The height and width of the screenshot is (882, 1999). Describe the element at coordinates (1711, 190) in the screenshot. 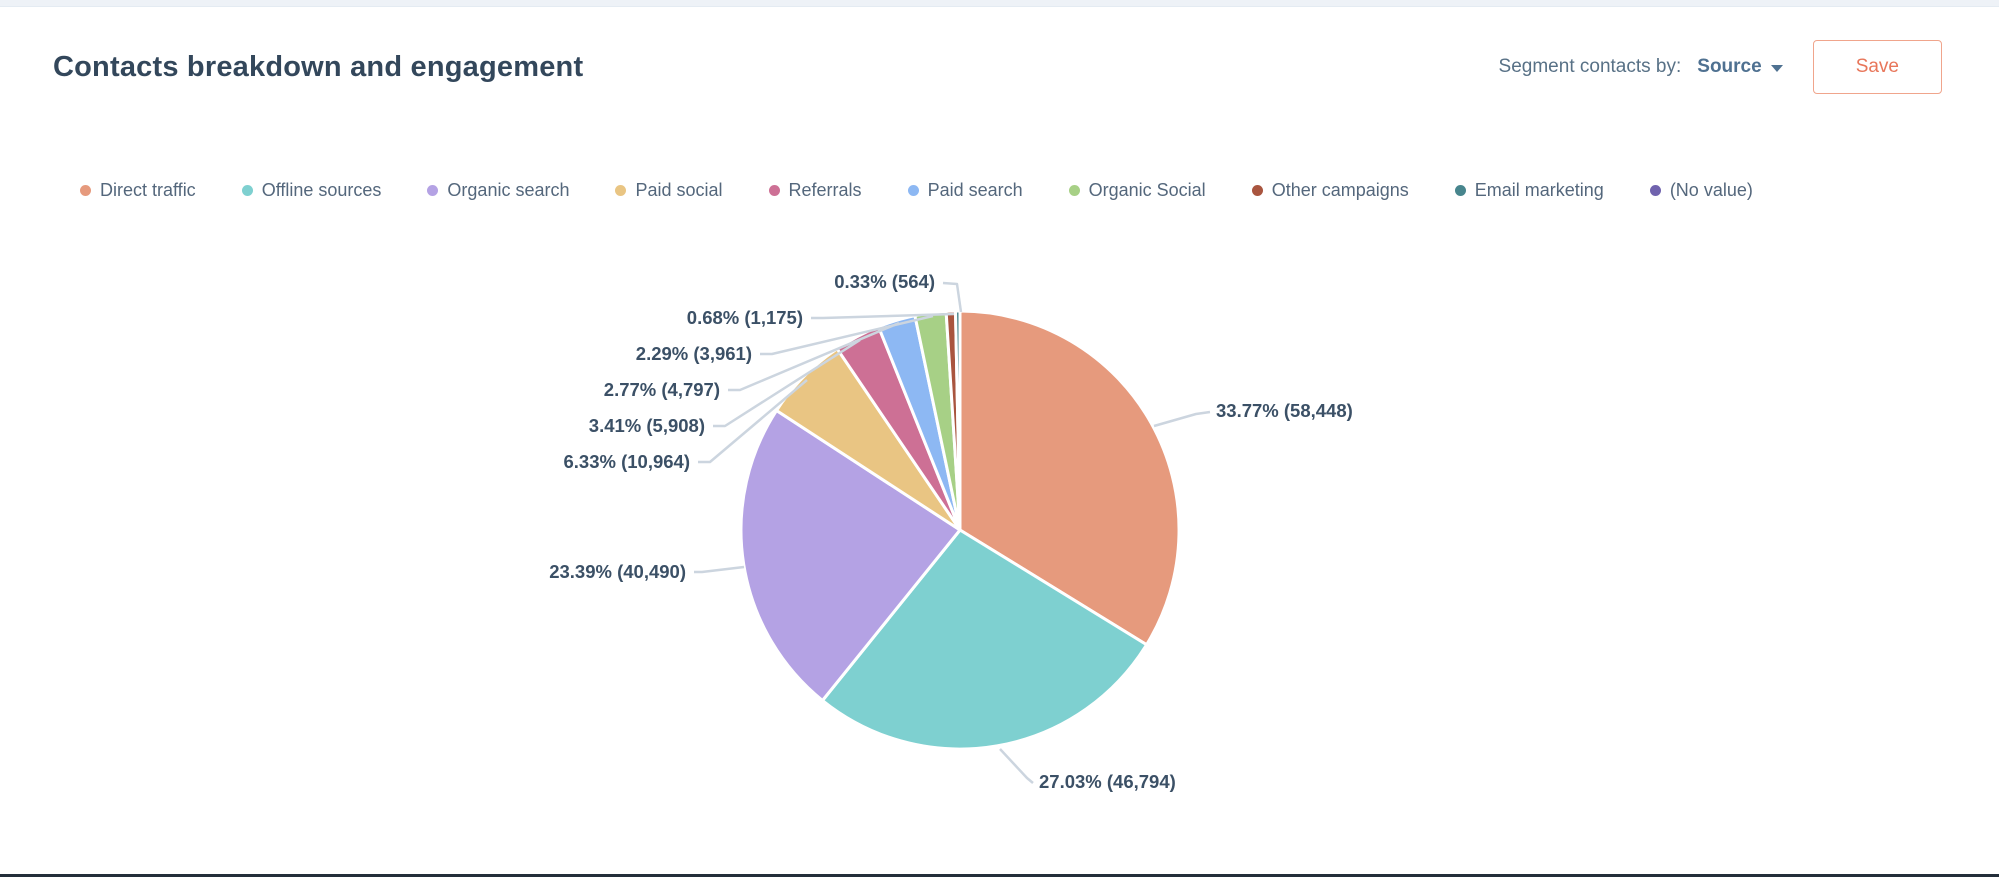

I see `legend-item-label: (No value)` at that location.